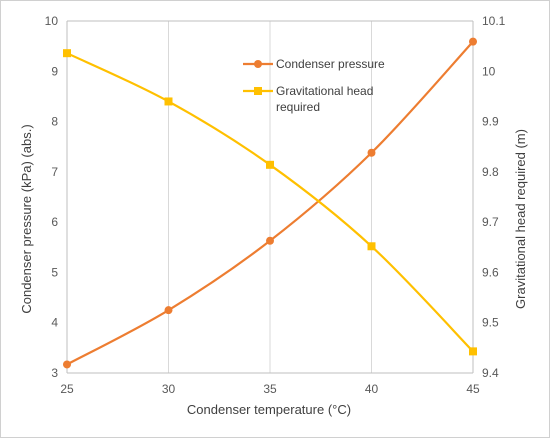  Describe the element at coordinates (54, 272) in the screenshot. I see `y-left-tick-label: 5` at that location.